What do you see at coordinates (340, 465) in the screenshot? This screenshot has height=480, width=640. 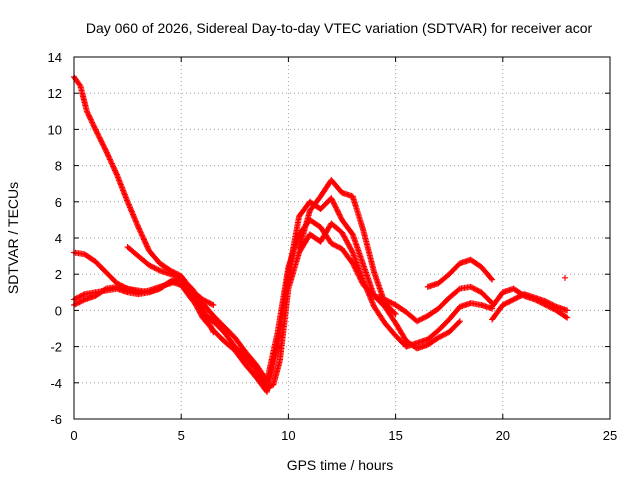 I see `x-axis-label: GPS time / hours` at bounding box center [340, 465].